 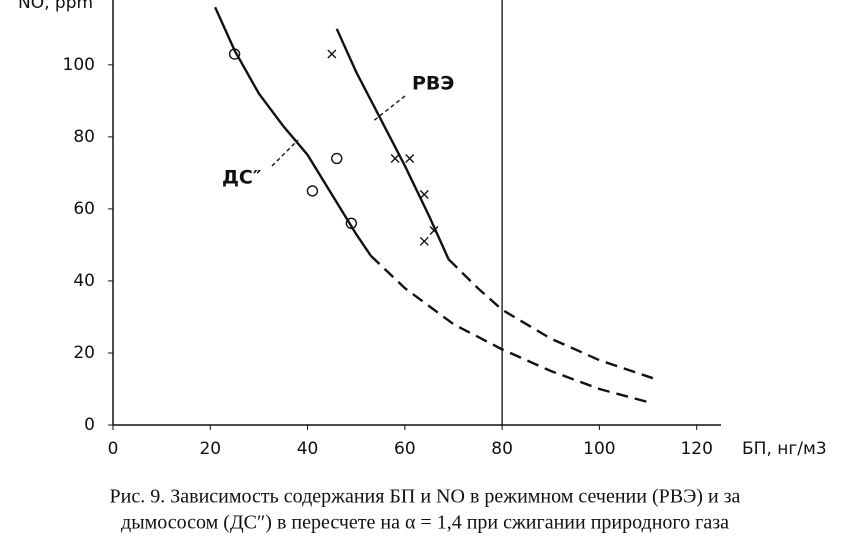 I want to click on y-tick-label: 100, so click(x=79, y=65).